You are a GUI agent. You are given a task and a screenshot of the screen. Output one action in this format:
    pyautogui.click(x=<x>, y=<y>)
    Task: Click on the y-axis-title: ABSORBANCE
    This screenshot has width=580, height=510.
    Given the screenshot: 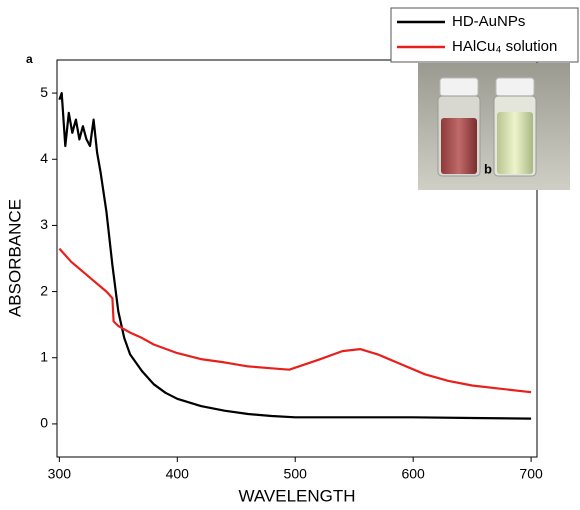 What is the action you would take?
    pyautogui.click(x=14, y=258)
    